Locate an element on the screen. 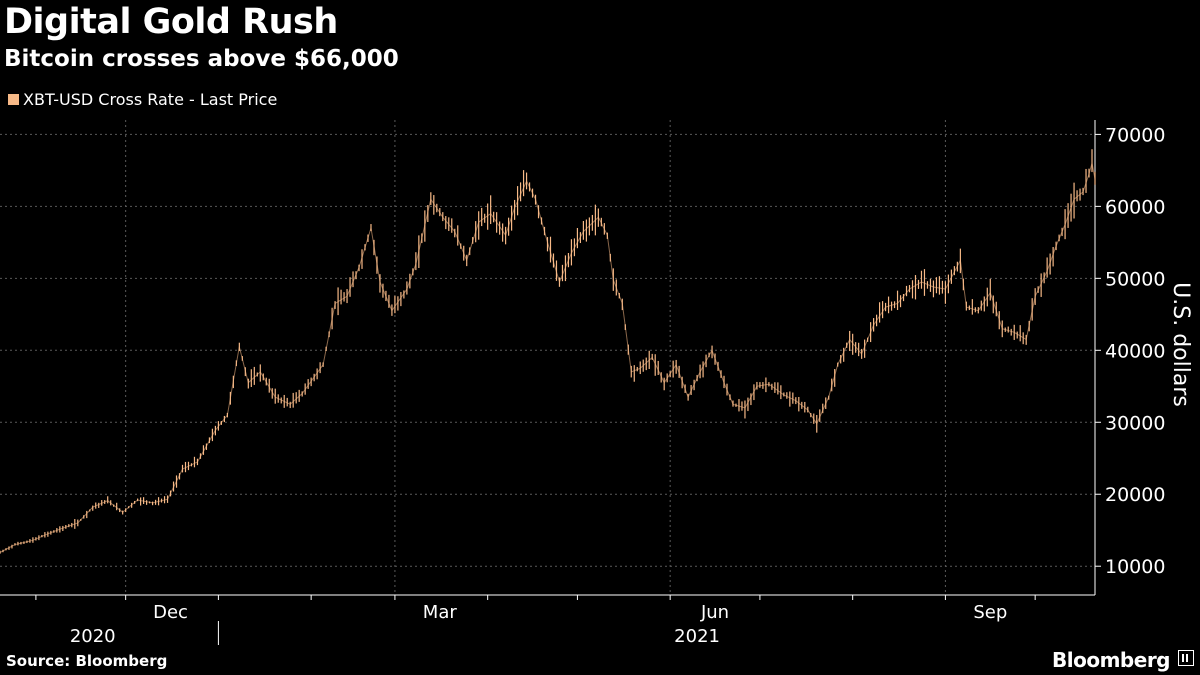 Image resolution: width=1200 pixels, height=675 pixels. legend: XBT-USD Cross Rate - Last Price is located at coordinates (142, 99).